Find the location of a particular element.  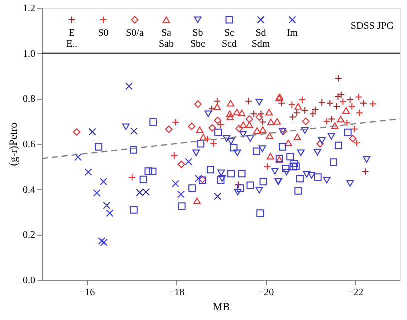

legend-label: Sb Sbc is located at coordinates (198, 39).